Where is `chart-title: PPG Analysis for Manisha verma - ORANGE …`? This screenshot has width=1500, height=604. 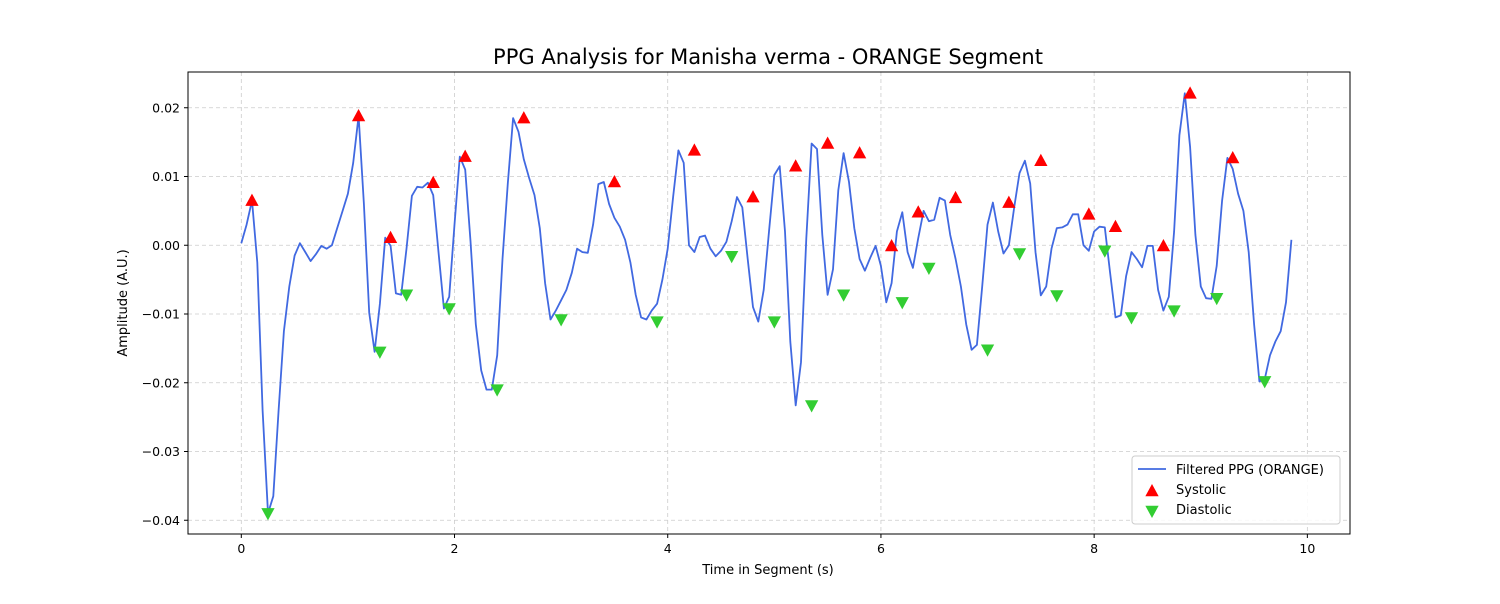
chart-title: PPG Analysis for Manisha verma - ORANGE … is located at coordinates (768, 57).